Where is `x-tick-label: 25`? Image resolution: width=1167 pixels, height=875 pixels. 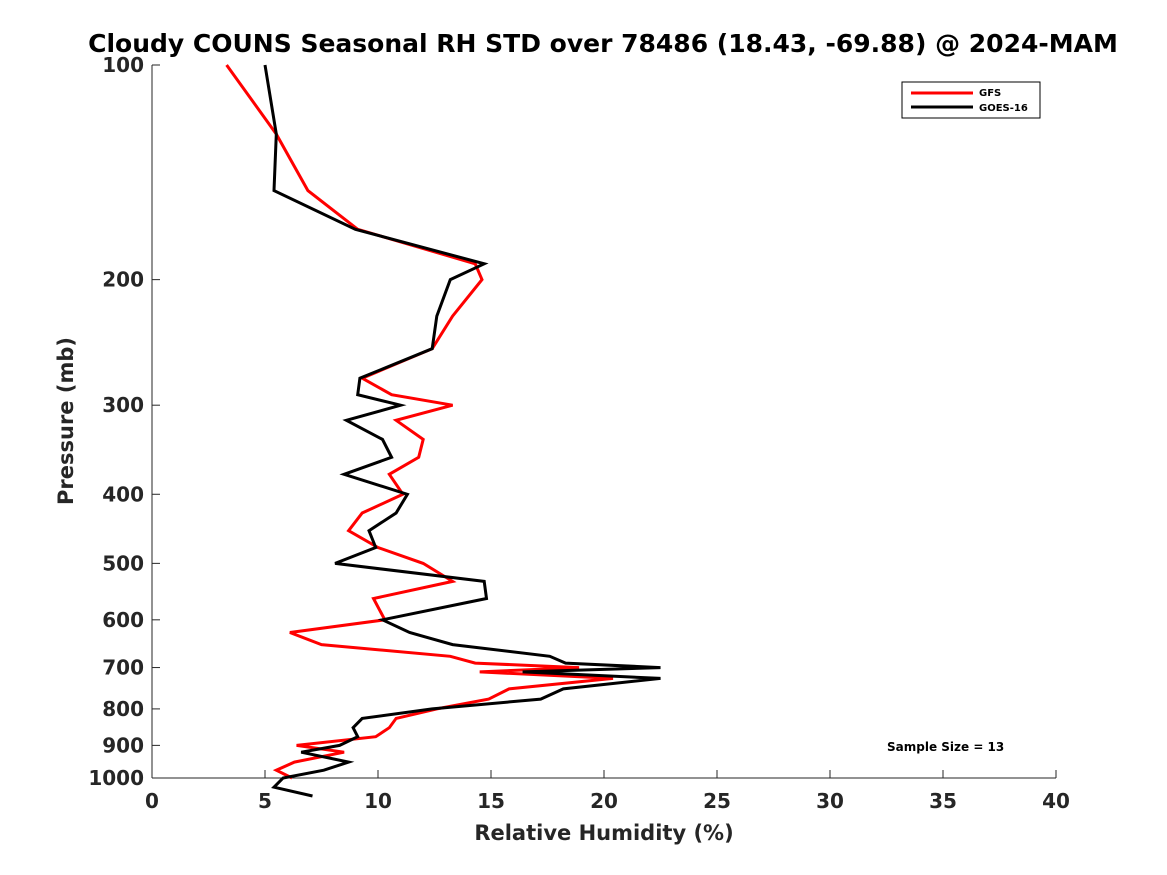 x-tick-label: 25 is located at coordinates (717, 801).